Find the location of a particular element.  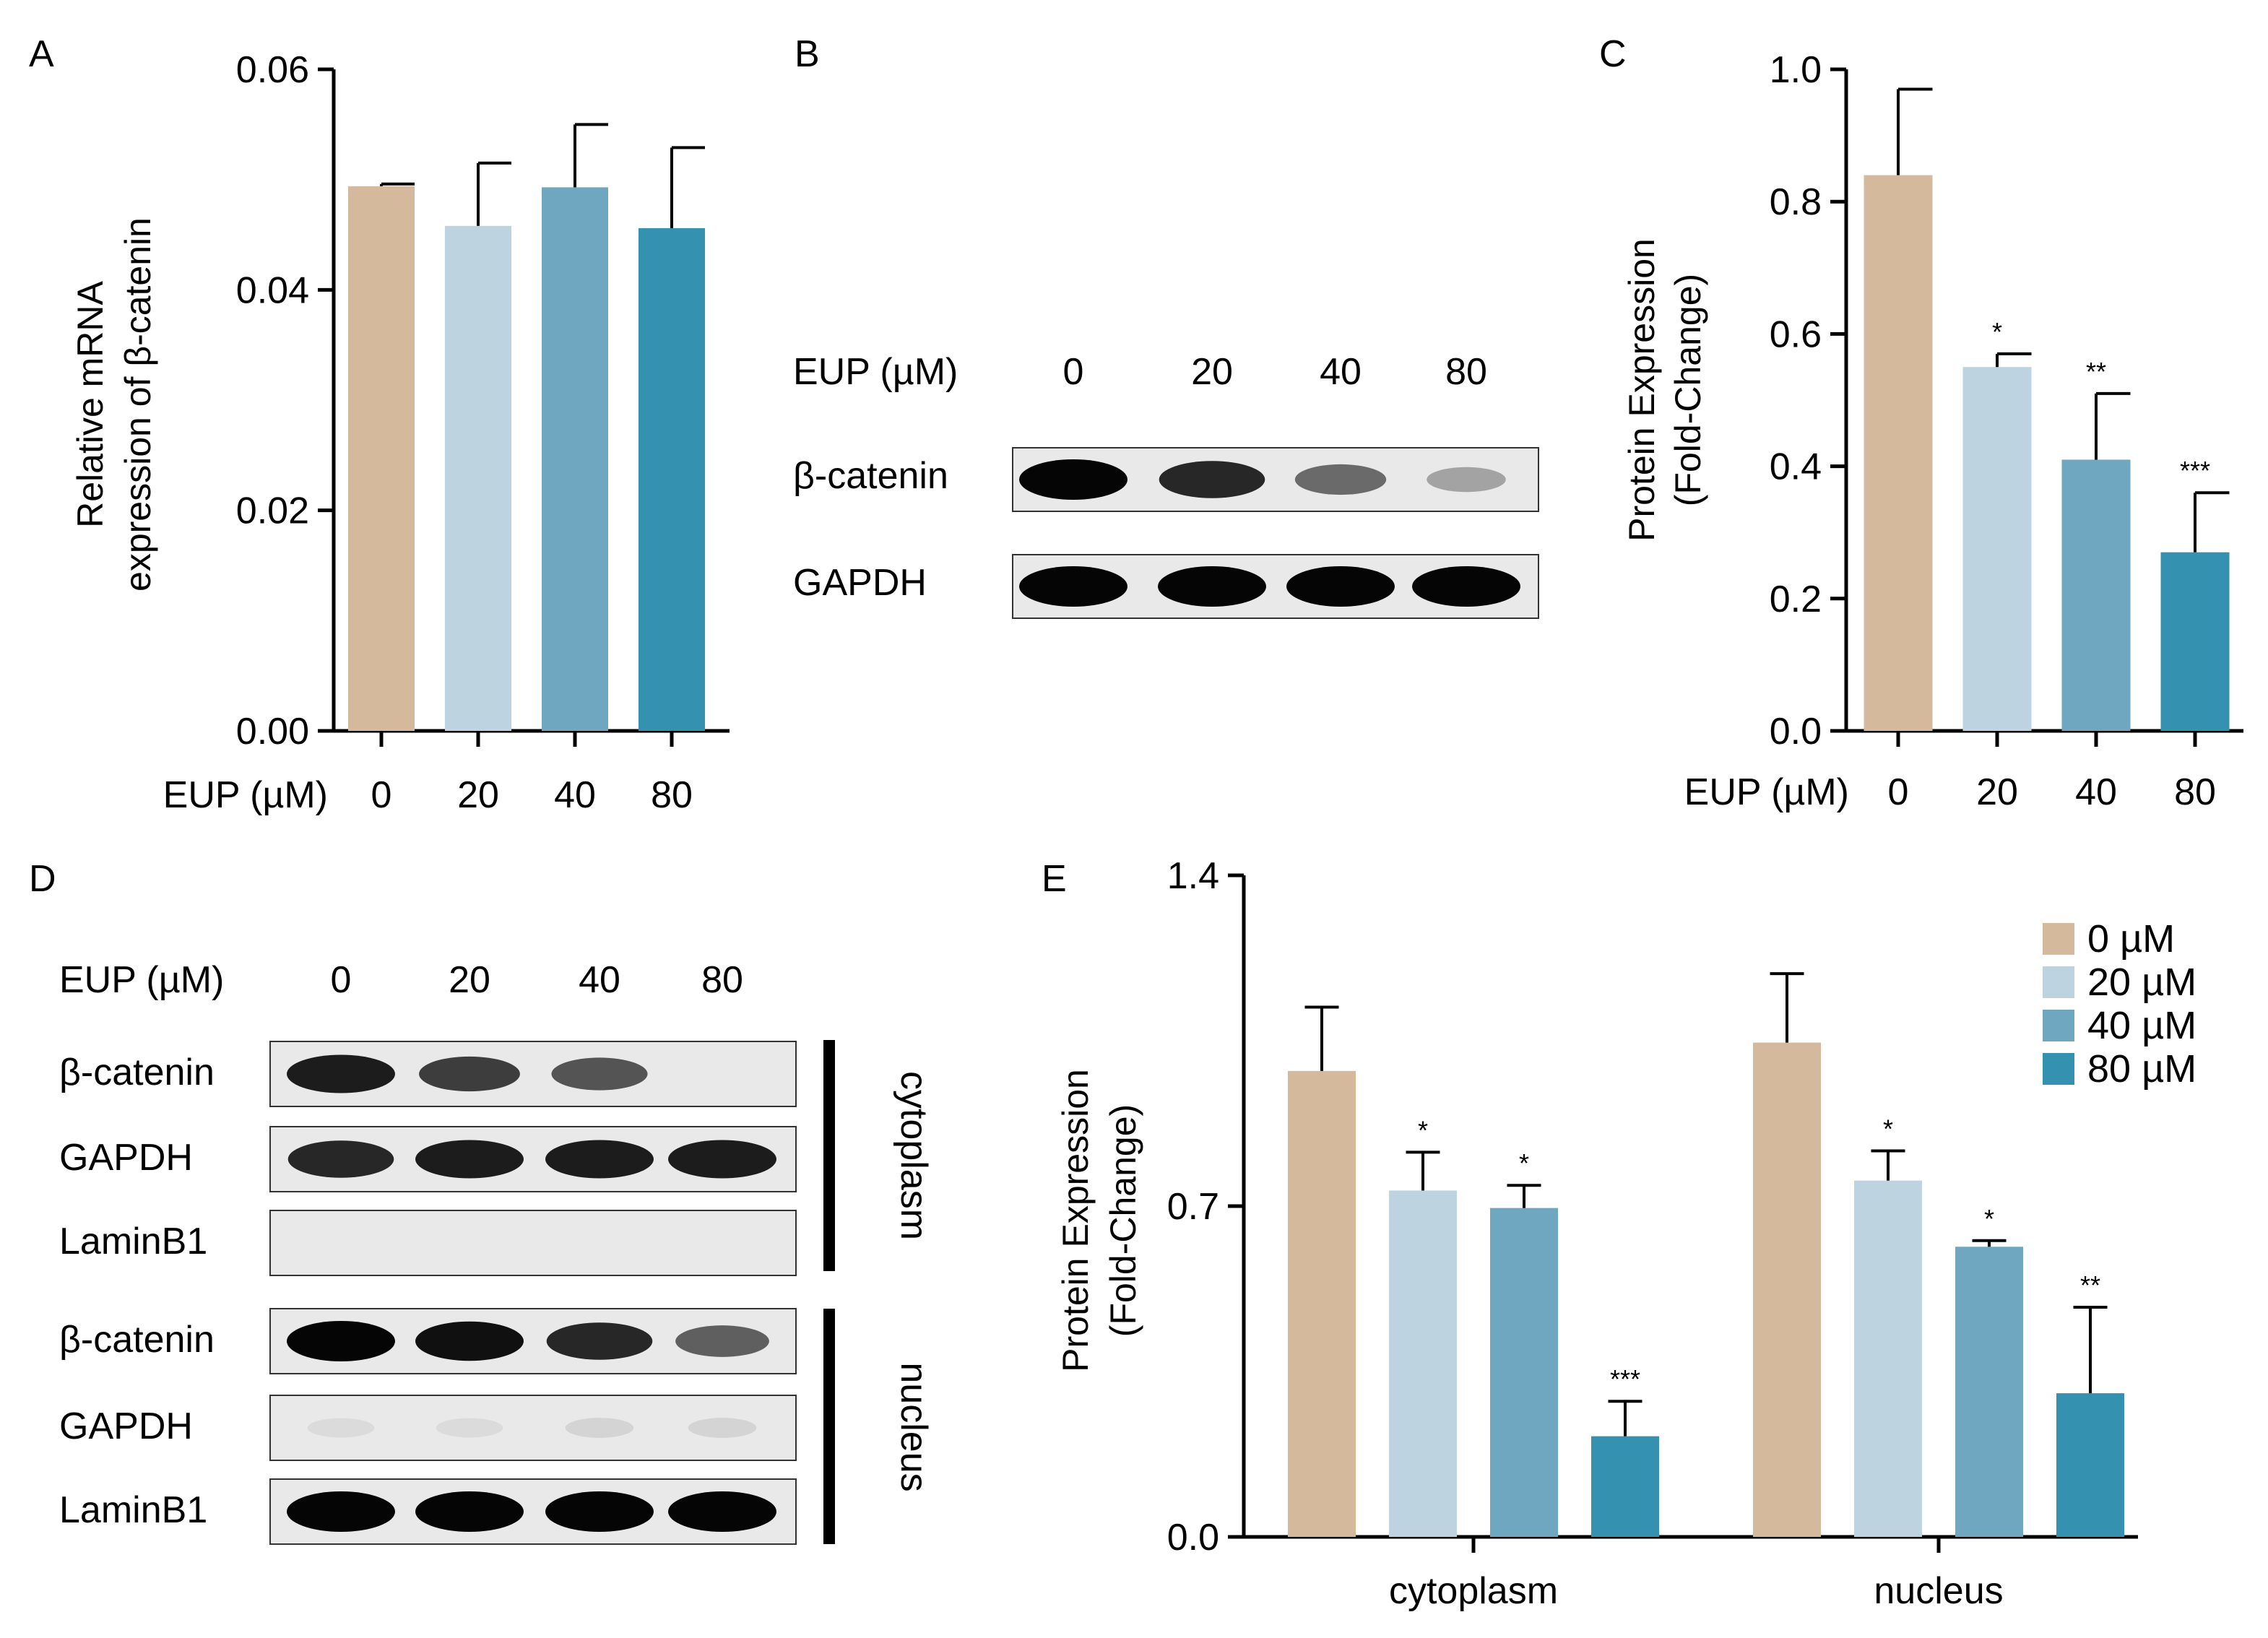

blot-d-row-label: LaminB1 is located at coordinates (133, 1241).